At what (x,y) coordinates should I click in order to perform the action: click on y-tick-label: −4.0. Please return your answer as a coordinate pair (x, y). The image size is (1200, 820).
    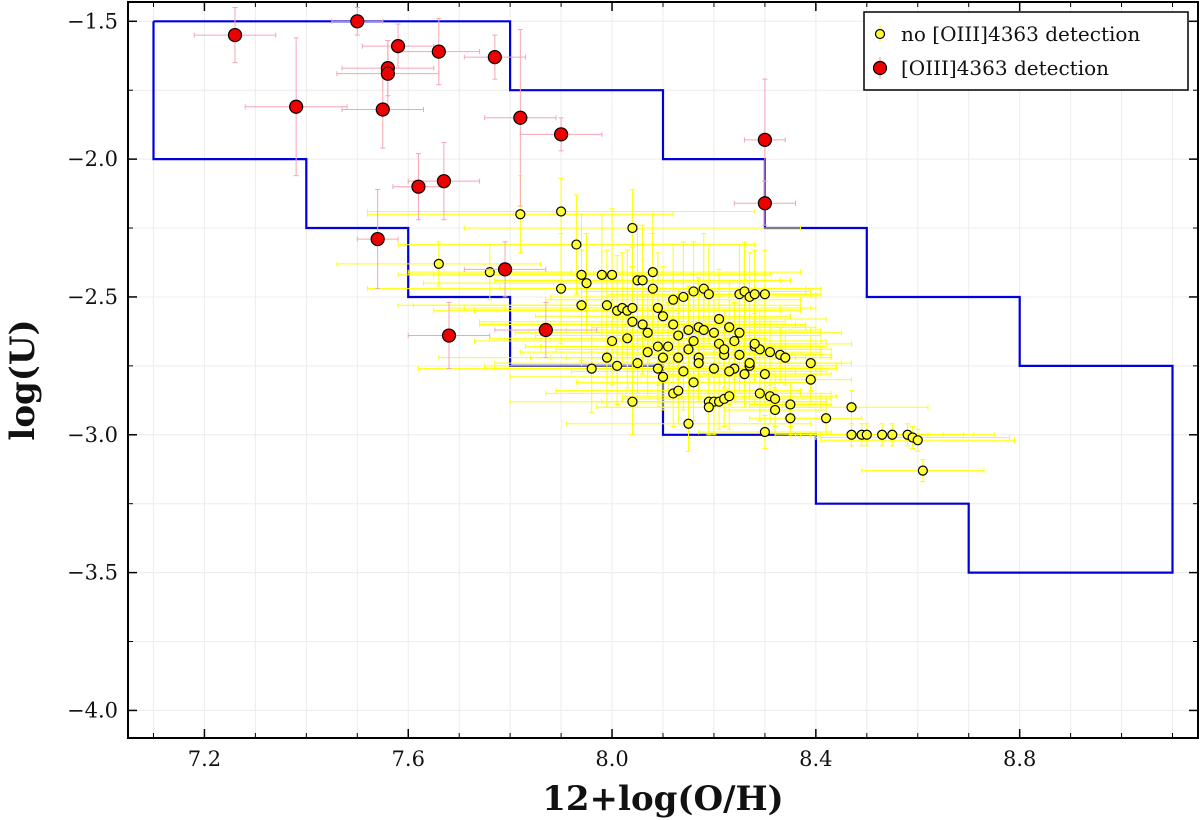
    Looking at the image, I should click on (92, 710).